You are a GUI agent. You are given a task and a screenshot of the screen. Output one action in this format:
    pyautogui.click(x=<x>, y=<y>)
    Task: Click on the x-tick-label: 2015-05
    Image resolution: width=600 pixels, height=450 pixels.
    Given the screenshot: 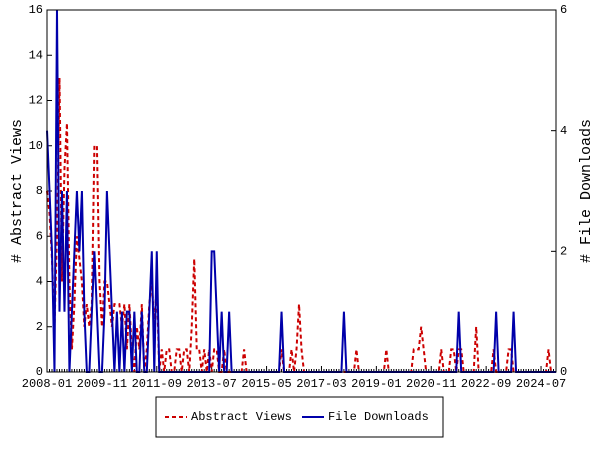 What is the action you would take?
    pyautogui.click(x=266, y=384)
    